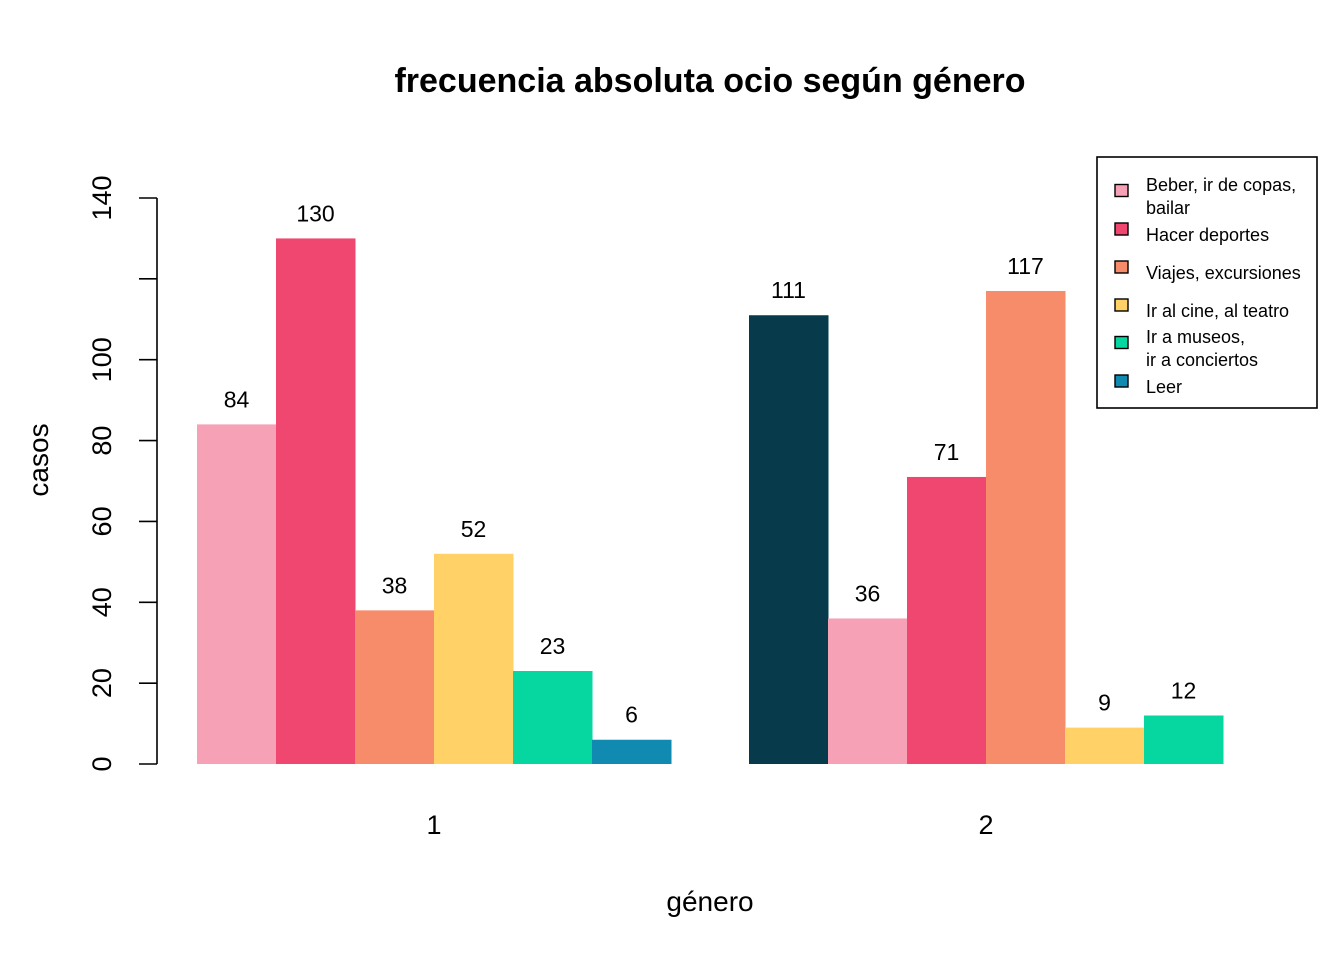 This screenshot has height=960, width=1344. Describe the element at coordinates (1207, 235) in the screenshot. I see `legend-label: Hacer deportes` at that location.